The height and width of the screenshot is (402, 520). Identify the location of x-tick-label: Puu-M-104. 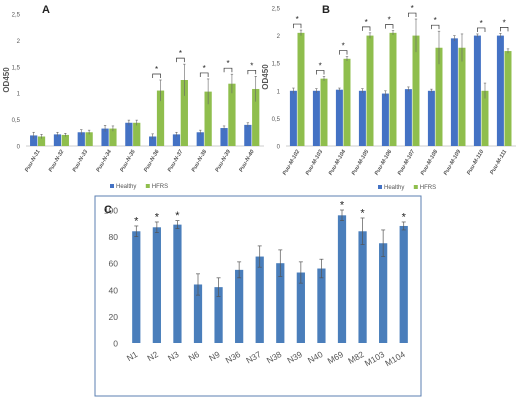
(338, 162).